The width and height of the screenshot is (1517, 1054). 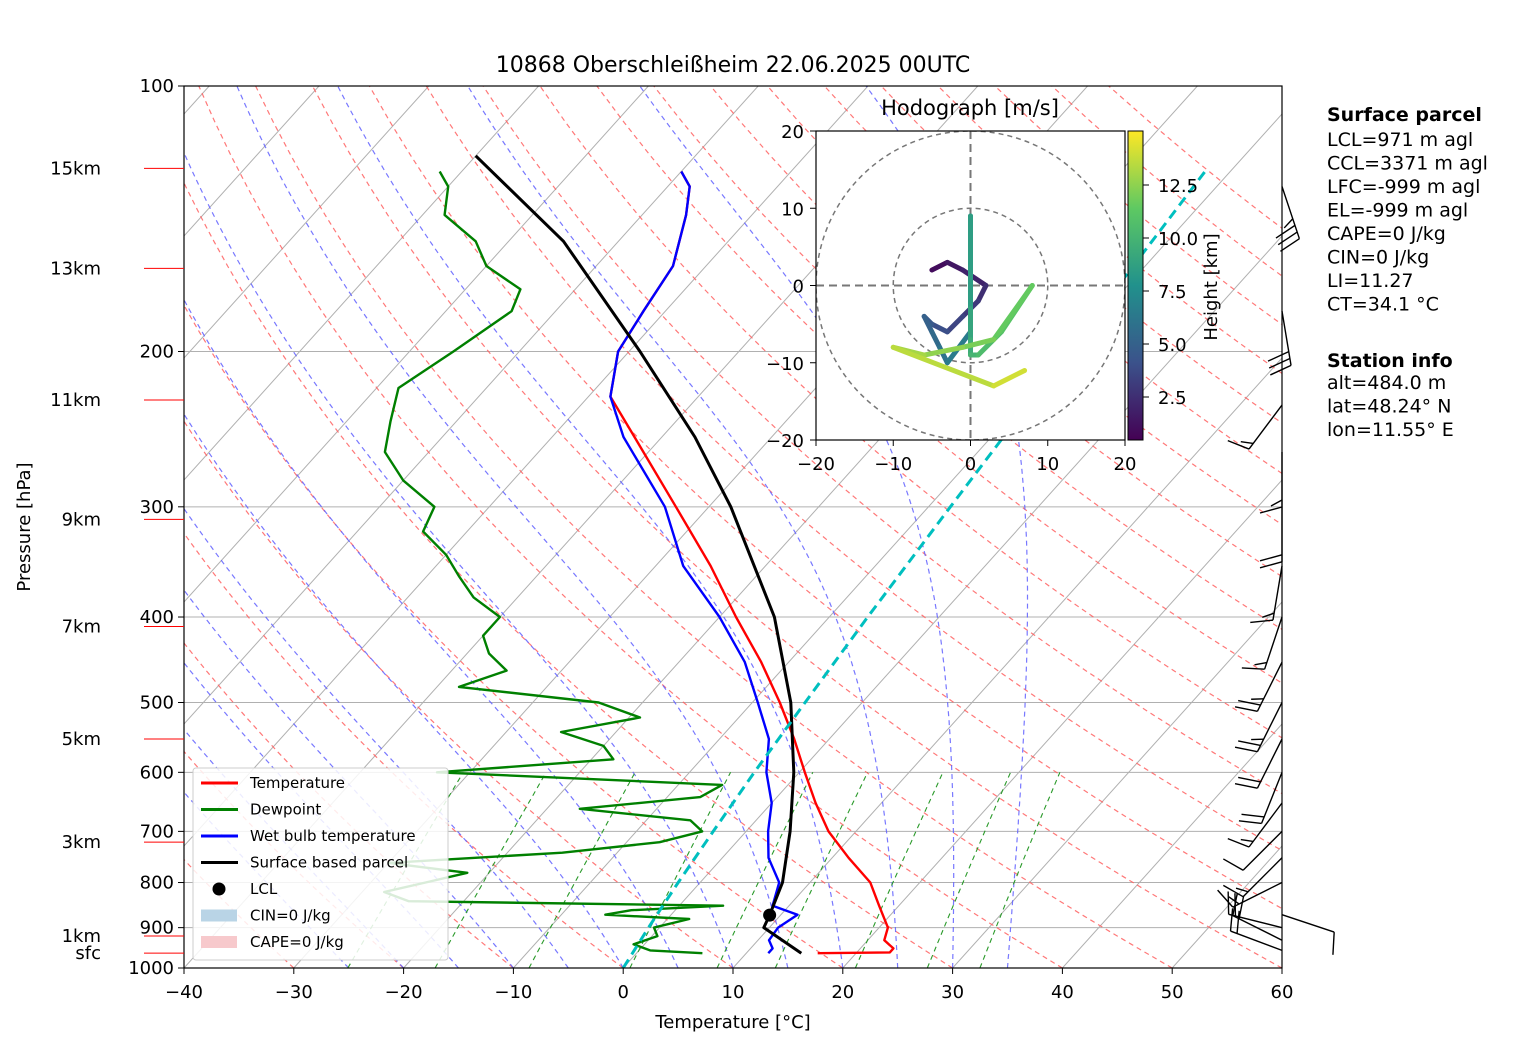 I want to click on height-tick-label: 1km, so click(x=81, y=936).